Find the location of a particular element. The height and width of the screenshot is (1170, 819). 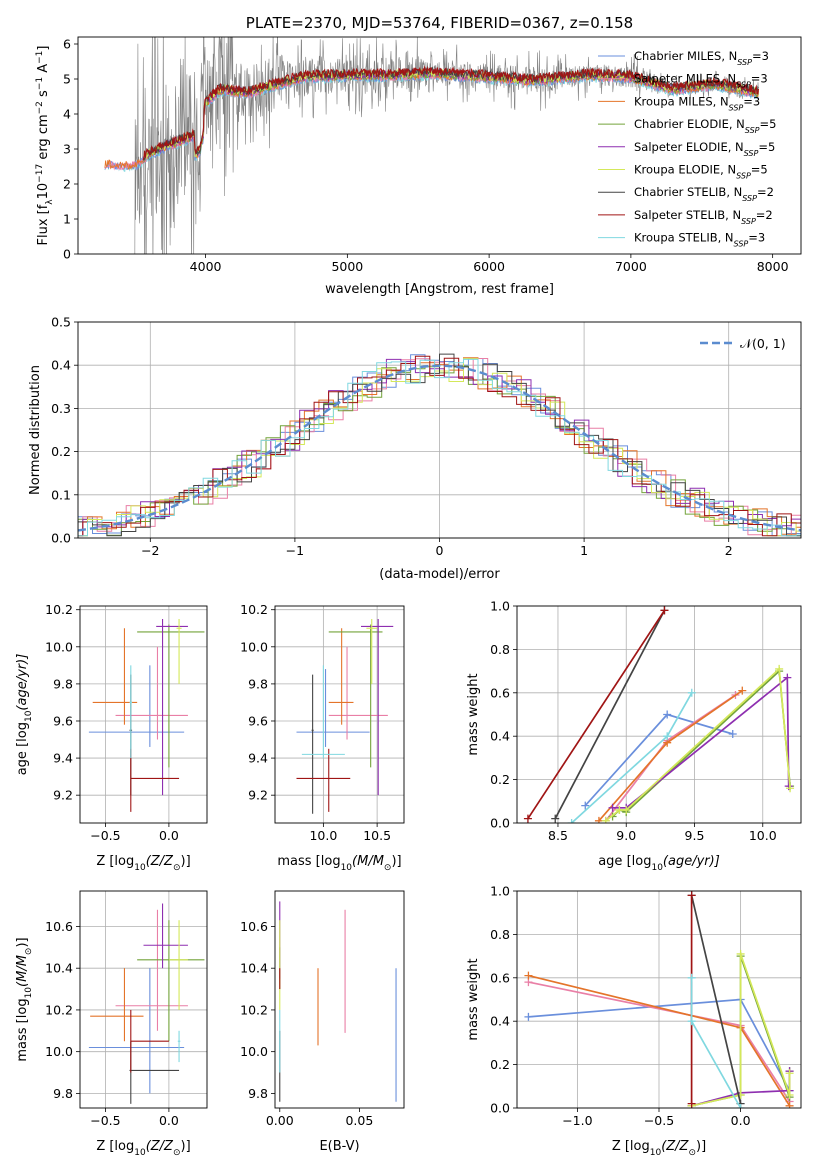

x-axis-label: mass [log10(M/M⊙)] is located at coordinates (339, 863).